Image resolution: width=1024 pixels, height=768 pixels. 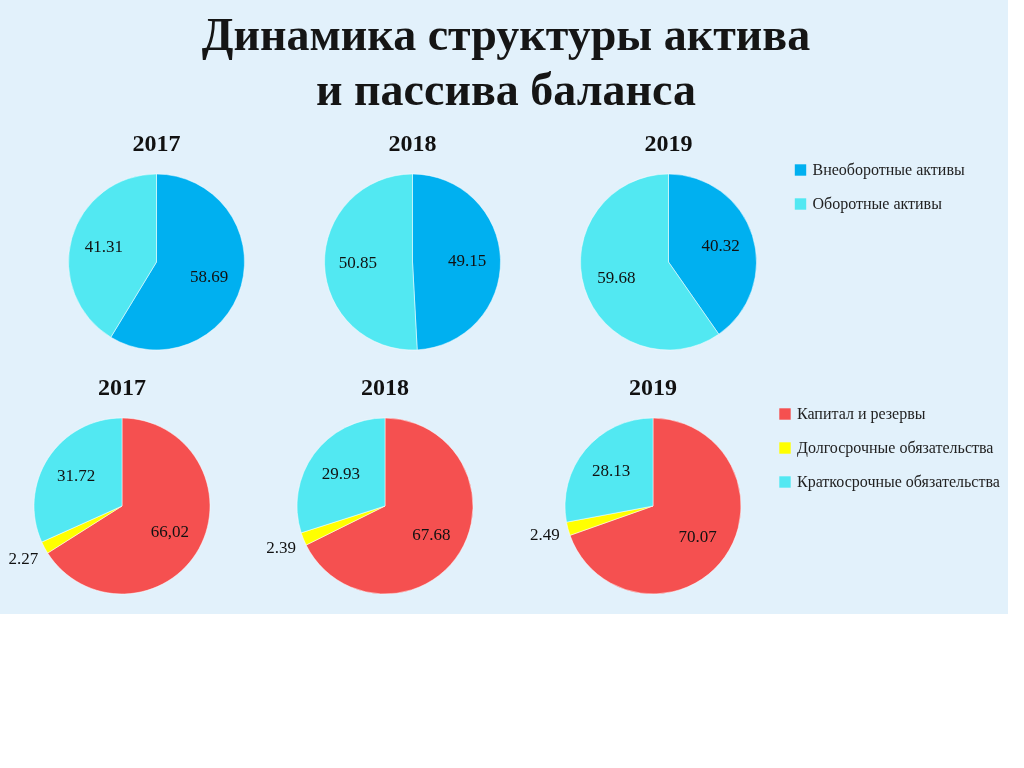 What do you see at coordinates (898, 482) in the screenshot?
I see `legend-label: Краткосрочные обязательства` at bounding box center [898, 482].